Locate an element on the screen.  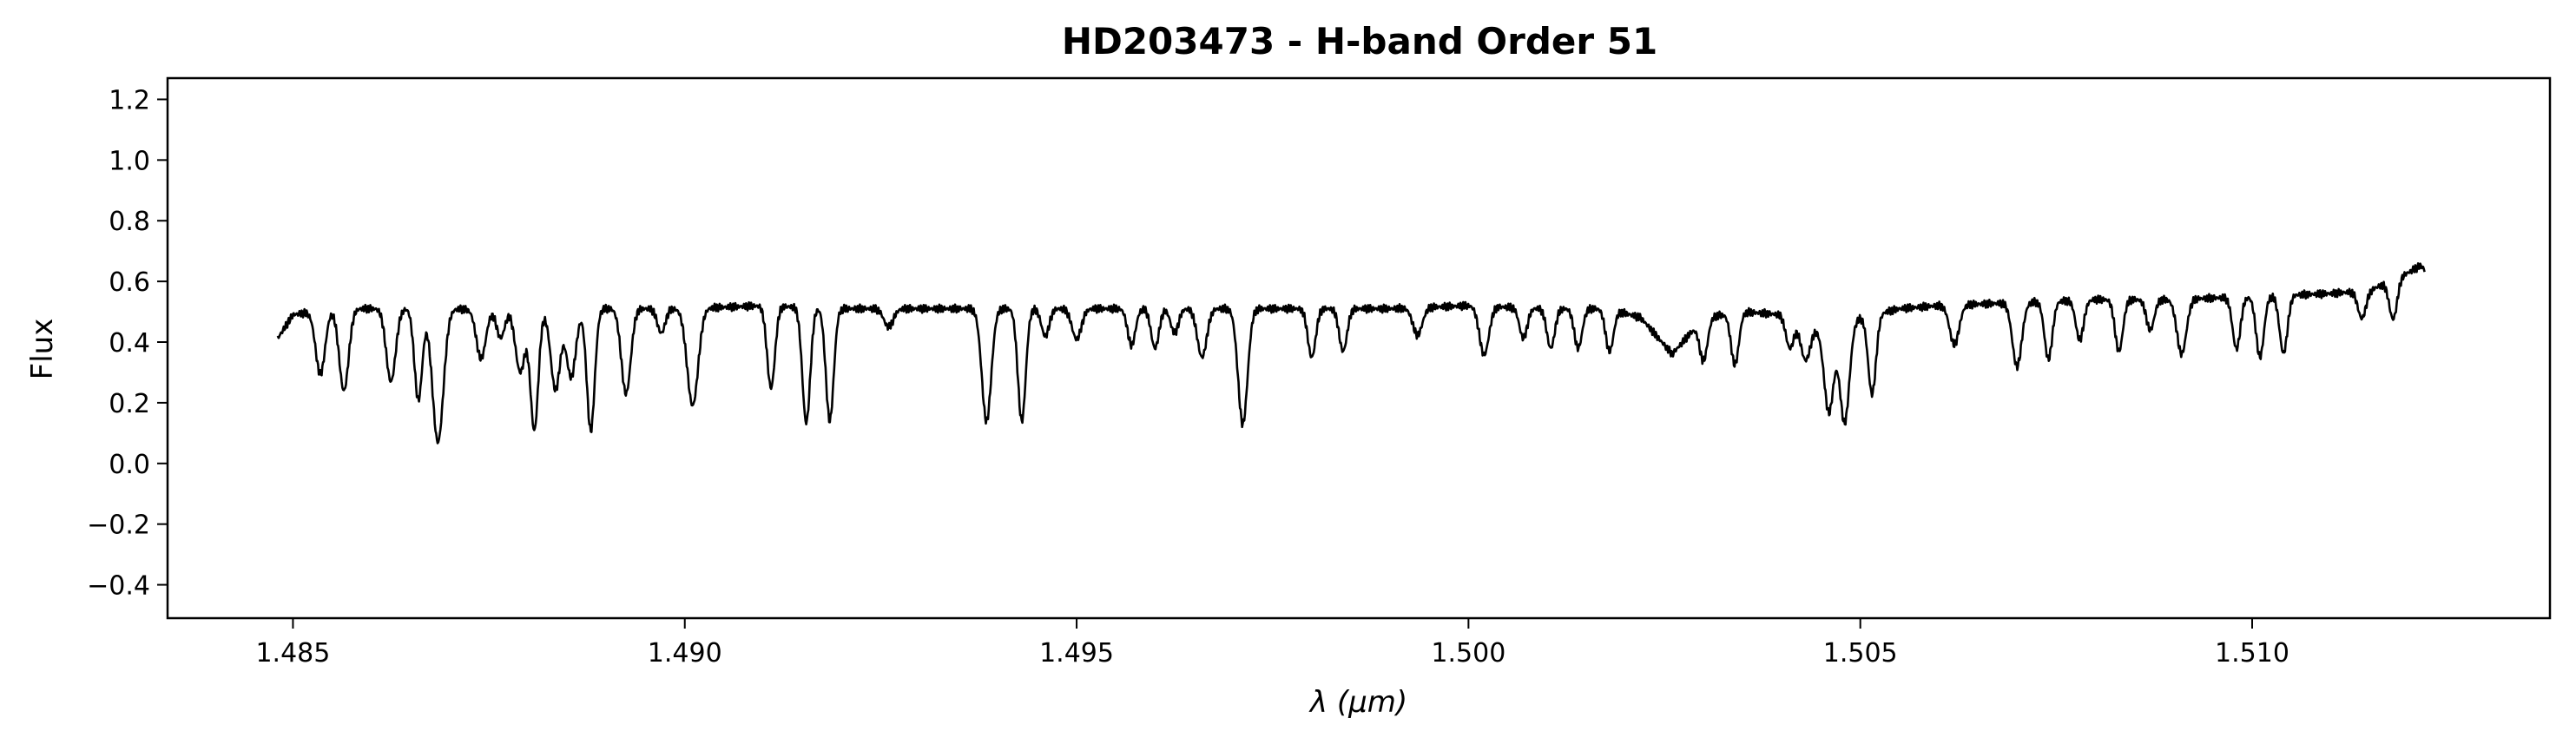
x-tick-label: 1.510 is located at coordinates (2252, 653).